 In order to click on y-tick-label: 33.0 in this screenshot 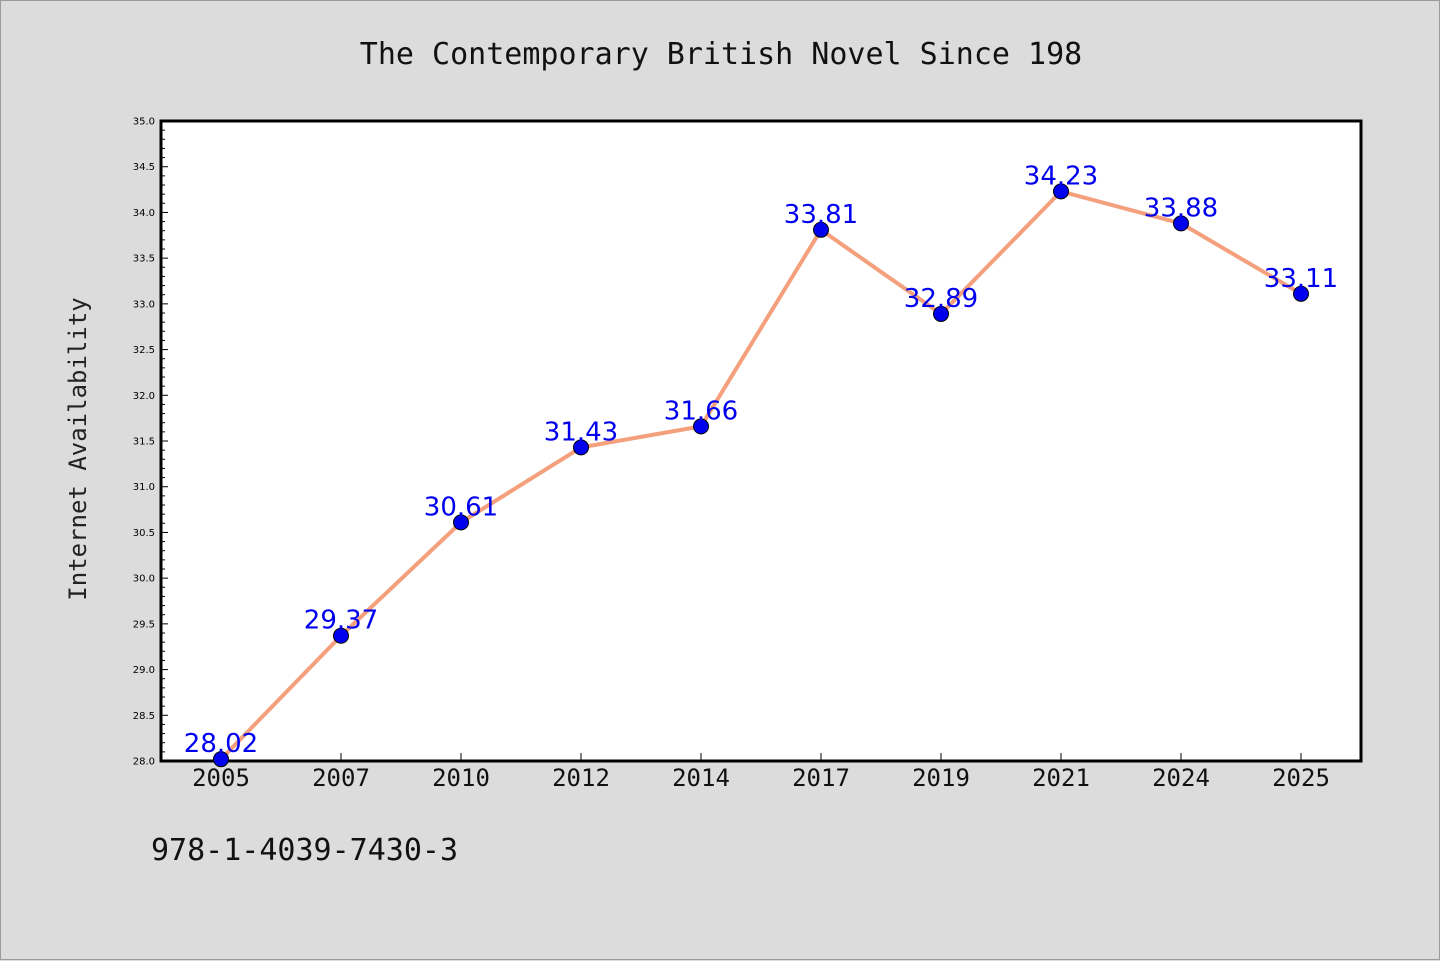, I will do `click(144, 304)`.